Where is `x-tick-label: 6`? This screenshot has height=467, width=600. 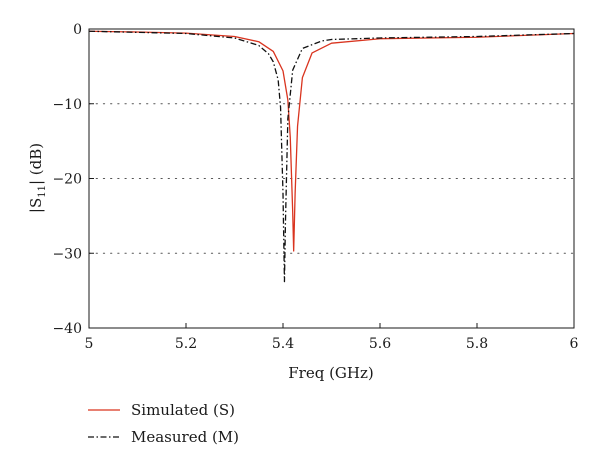
x-tick-label: 6 is located at coordinates (574, 344).